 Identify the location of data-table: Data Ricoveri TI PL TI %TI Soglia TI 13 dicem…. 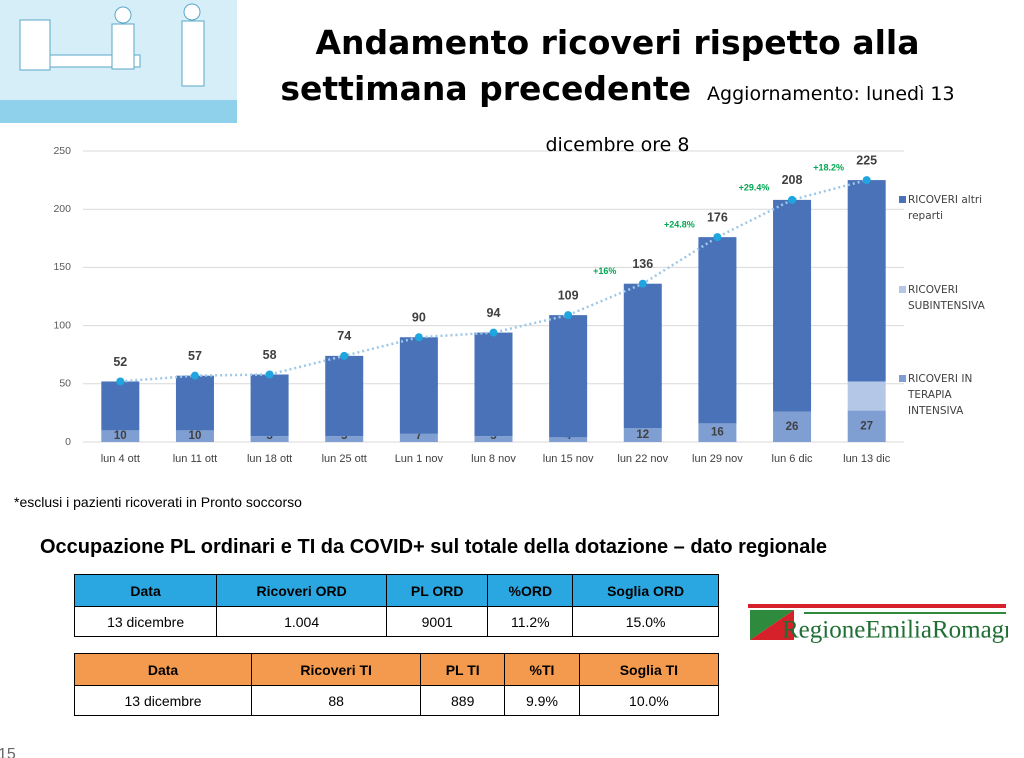
(396, 684).